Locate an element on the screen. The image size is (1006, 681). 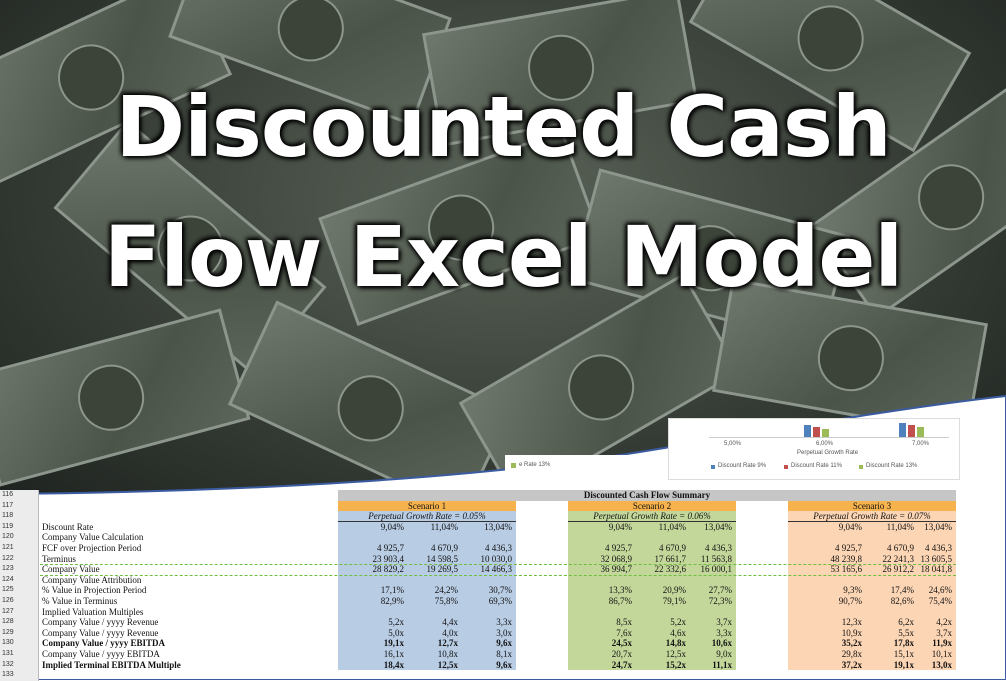
row-number: 129 is located at coordinates (8, 632).